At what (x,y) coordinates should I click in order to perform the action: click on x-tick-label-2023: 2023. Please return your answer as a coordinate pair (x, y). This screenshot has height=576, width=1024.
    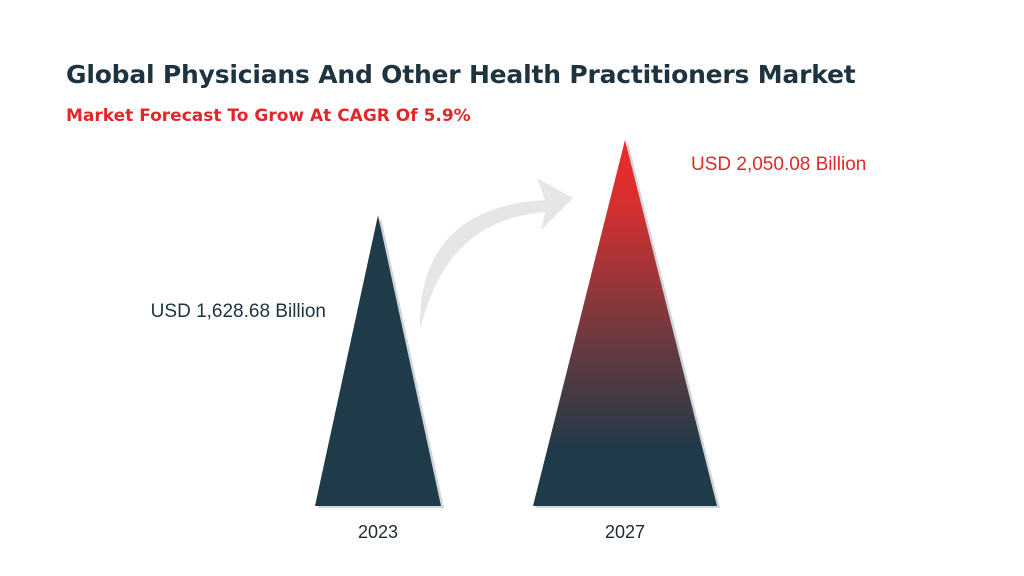
    Looking at the image, I should click on (378, 532).